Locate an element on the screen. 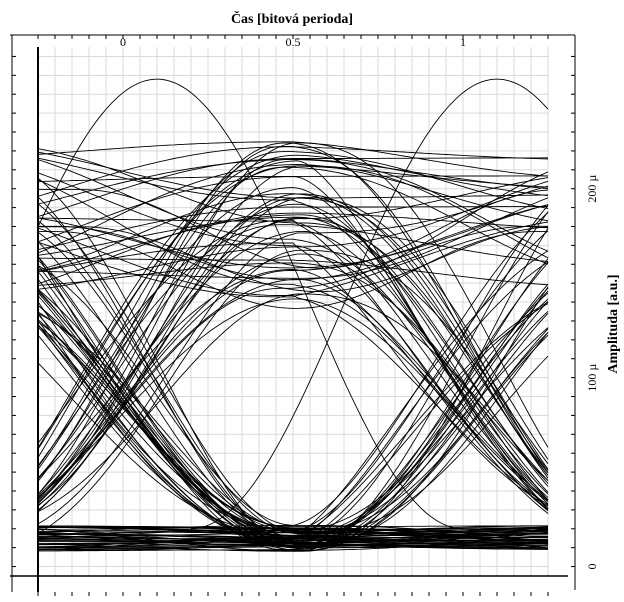 This screenshot has width=624, height=602. y-tick-label: 200 µ is located at coordinates (592, 189).